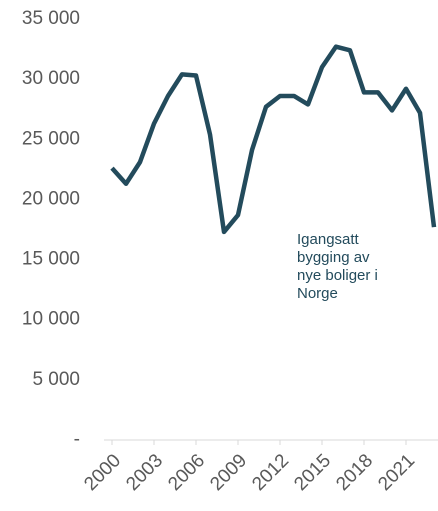 The width and height of the screenshot is (438, 511). I want to click on x-tick-label: 2000, so click(102, 472).